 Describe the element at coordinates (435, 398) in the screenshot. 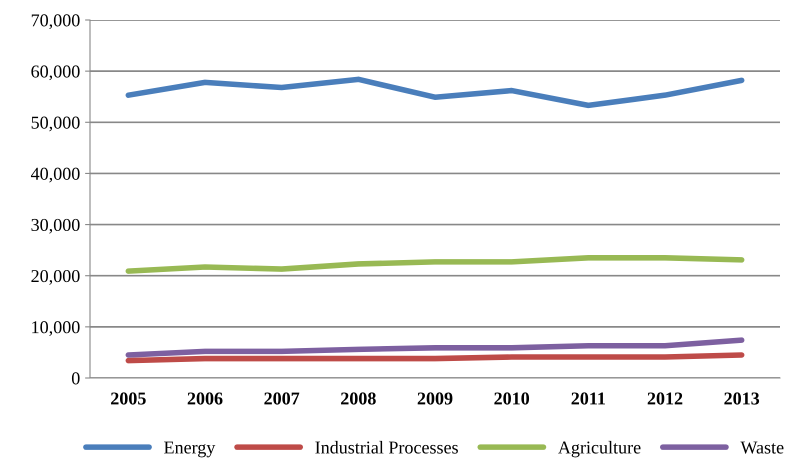

I see `x-tick-label: 2009` at that location.